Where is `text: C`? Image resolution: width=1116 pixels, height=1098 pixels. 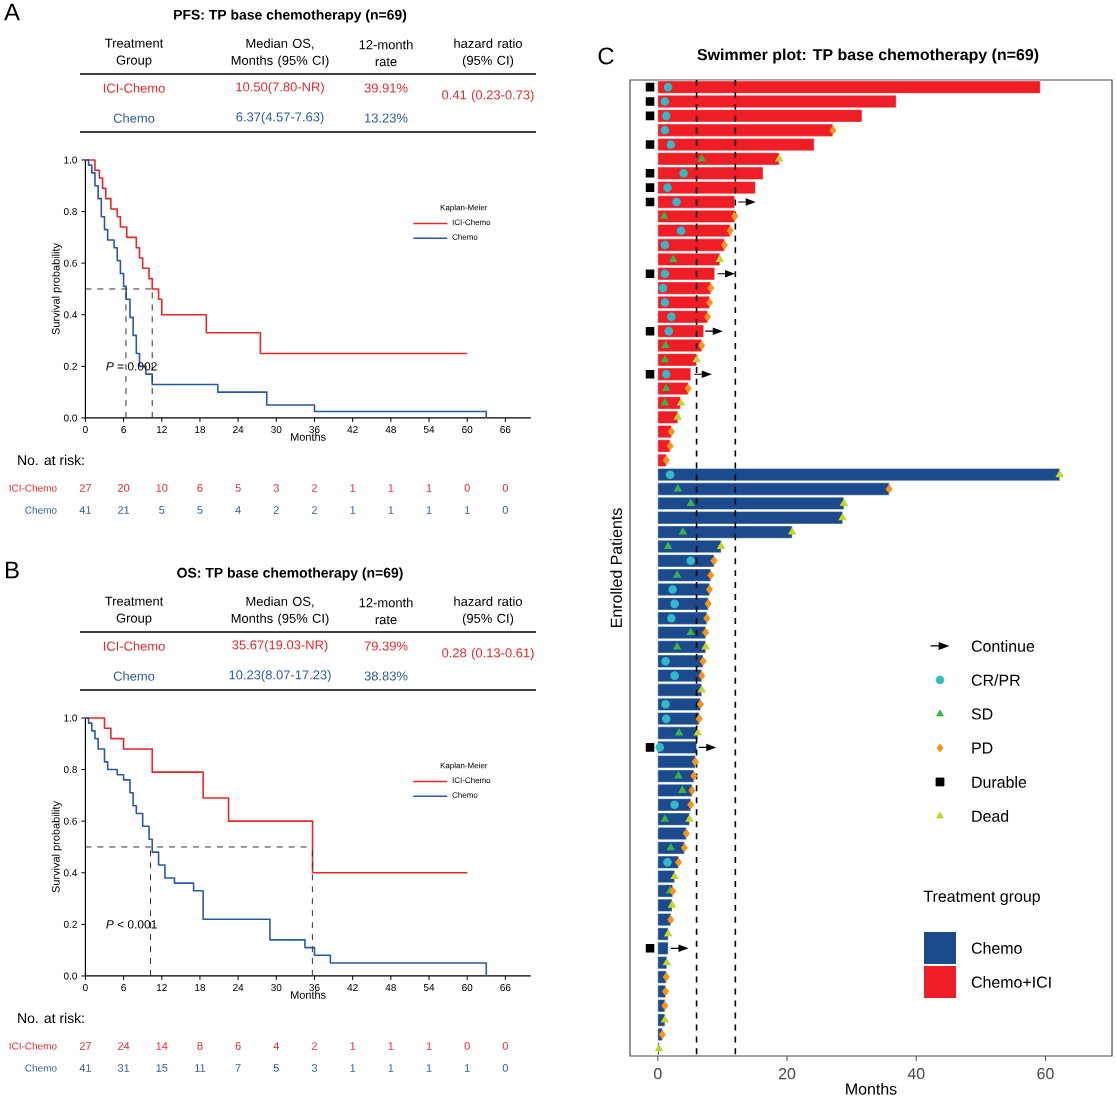
text: C is located at coordinates (606, 56).